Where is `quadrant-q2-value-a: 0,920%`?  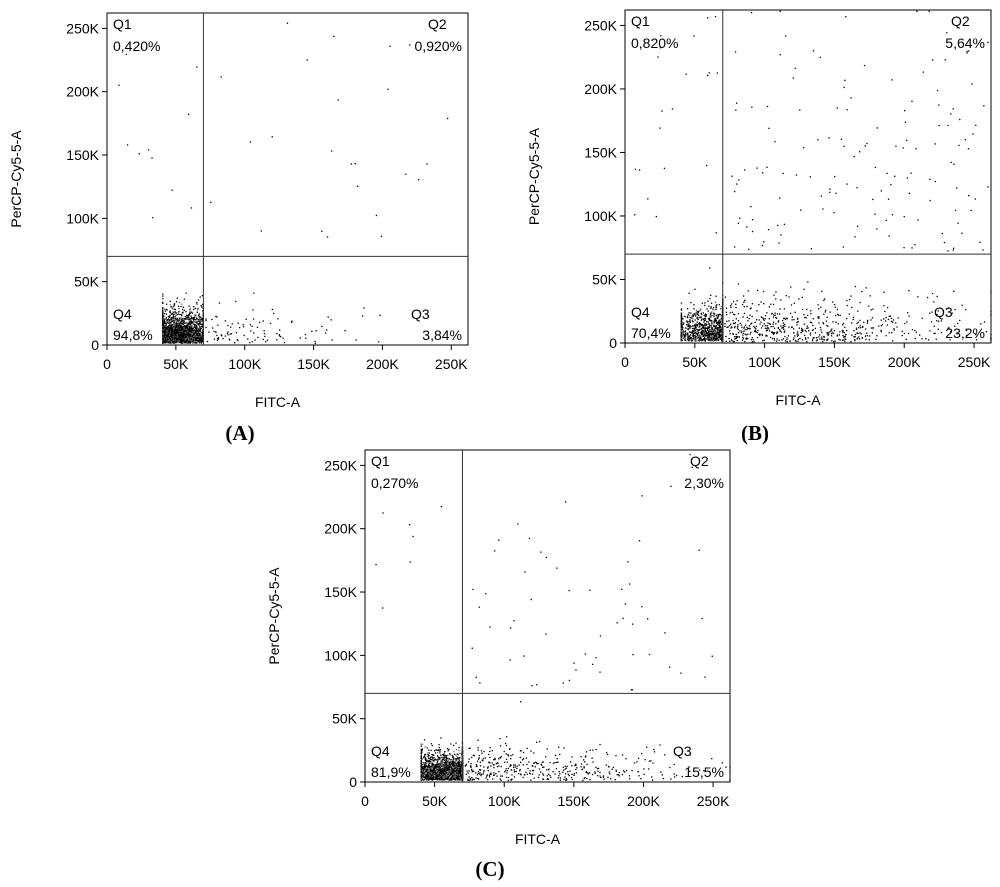 quadrant-q2-value-a: 0,920% is located at coordinates (438, 46).